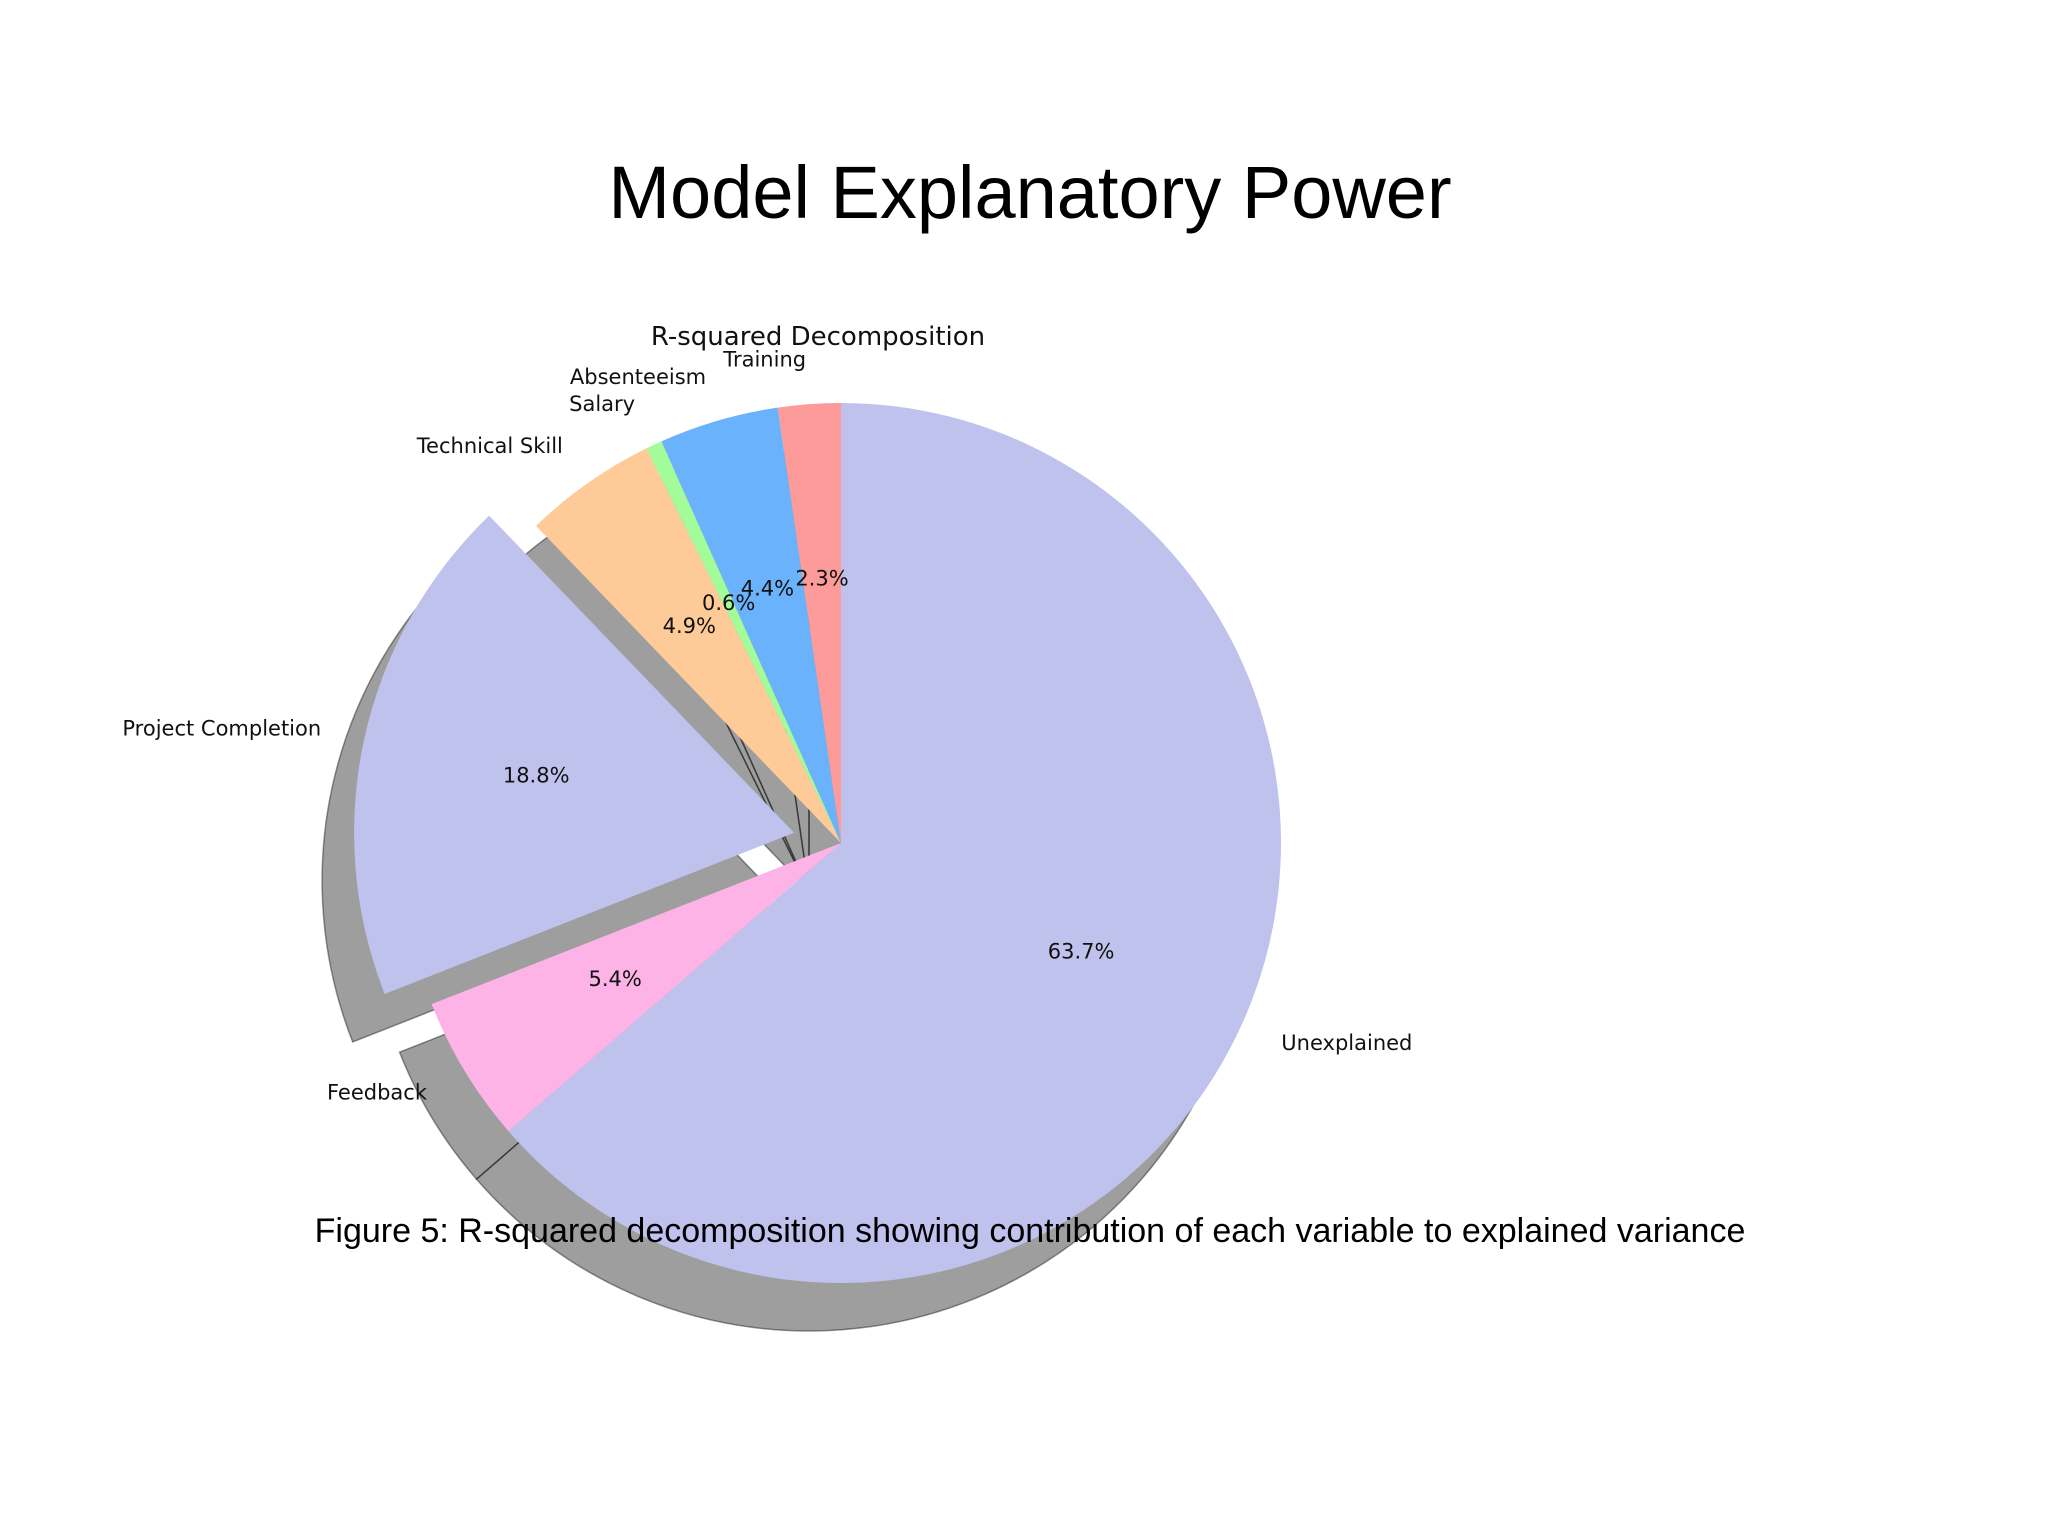 This screenshot has height=1536, width=2048. What do you see at coordinates (615, 979) in the screenshot?
I see `slice-pct-feedback: 5.4%` at bounding box center [615, 979].